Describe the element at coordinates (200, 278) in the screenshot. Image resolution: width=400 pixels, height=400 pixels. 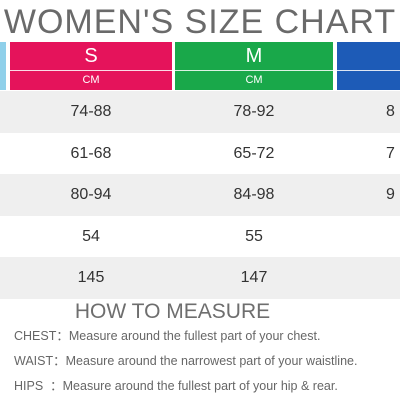
I see `table-row: 145 147` at that location.